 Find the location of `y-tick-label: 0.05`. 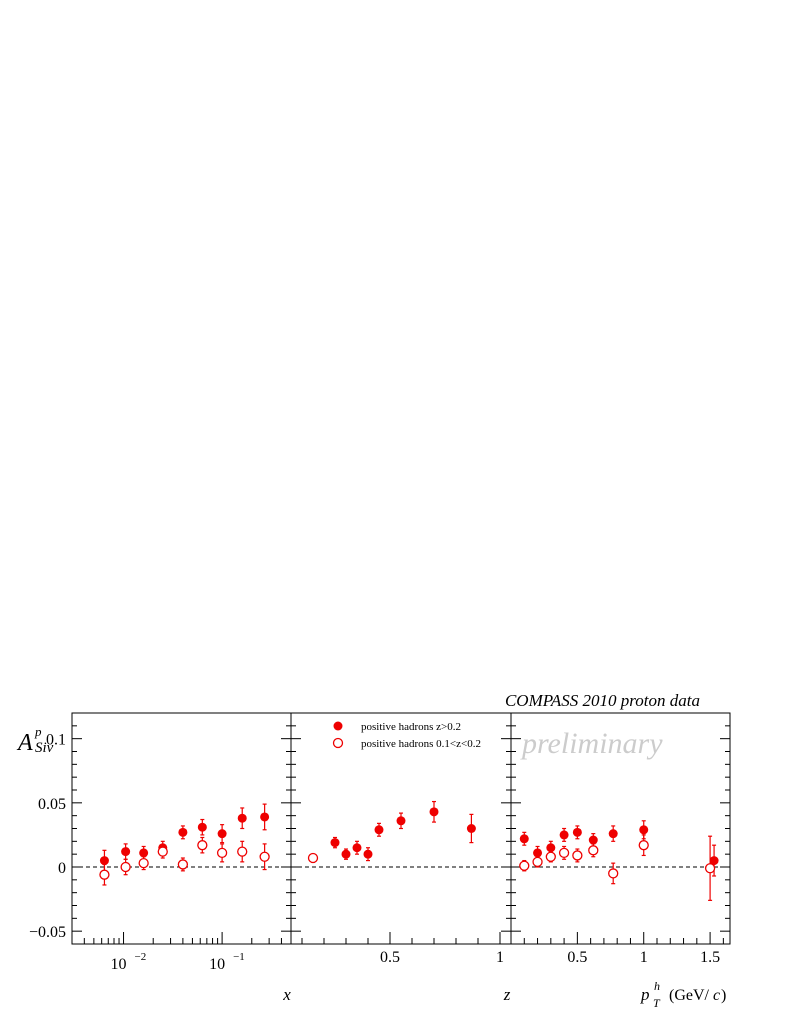

y-tick-label: 0.05 is located at coordinates (52, 804).